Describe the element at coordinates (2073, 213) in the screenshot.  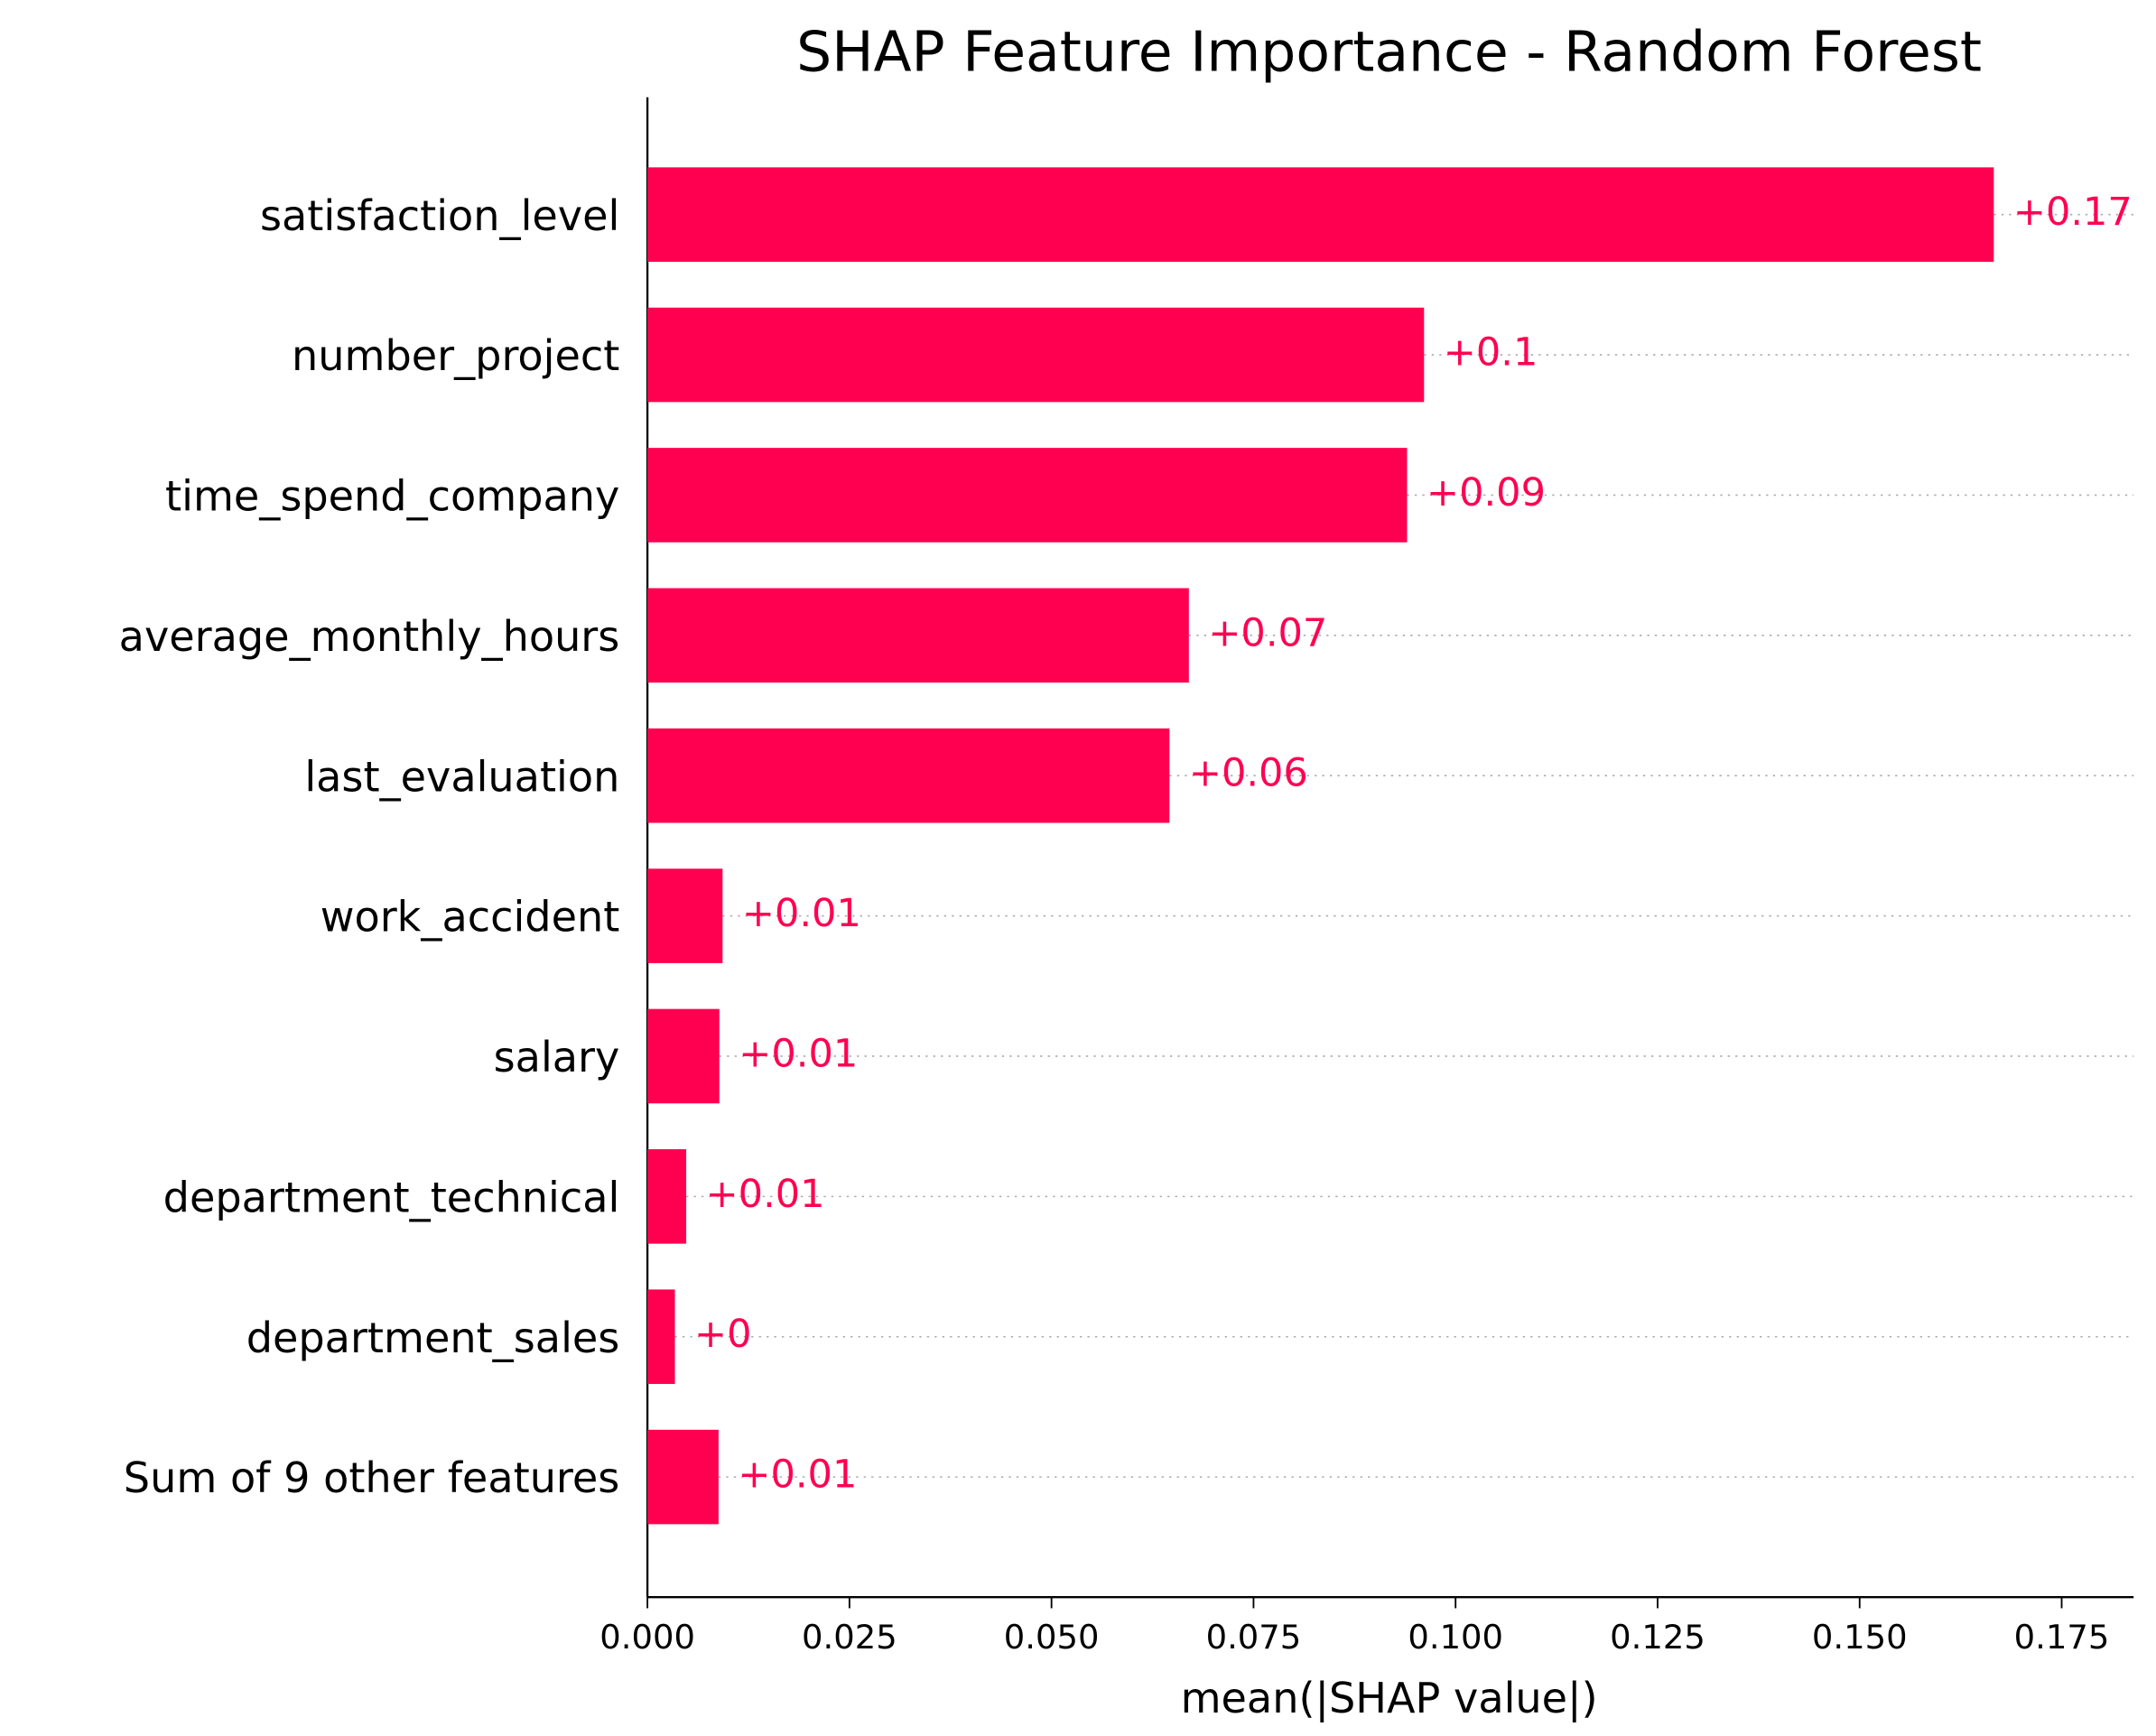
I see `value-label: +0.17` at that location.